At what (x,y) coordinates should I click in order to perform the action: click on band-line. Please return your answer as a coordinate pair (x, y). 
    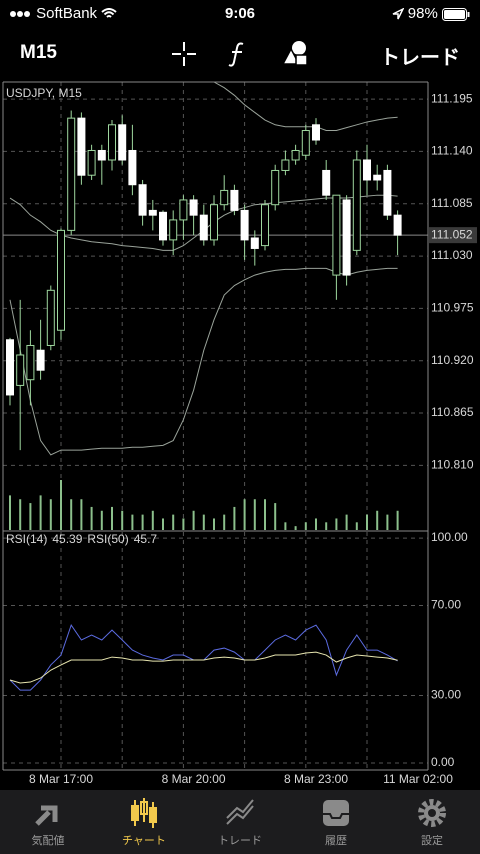
    Looking at the image, I should click on (304, 107).